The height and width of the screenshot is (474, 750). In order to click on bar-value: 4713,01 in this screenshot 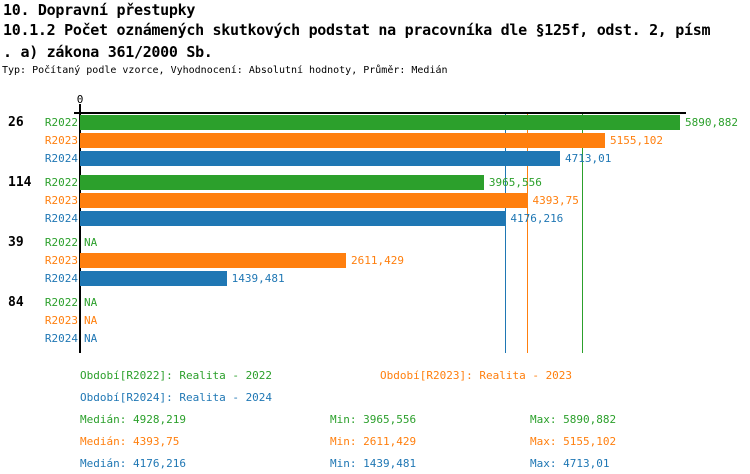, I will do `click(588, 158)`.